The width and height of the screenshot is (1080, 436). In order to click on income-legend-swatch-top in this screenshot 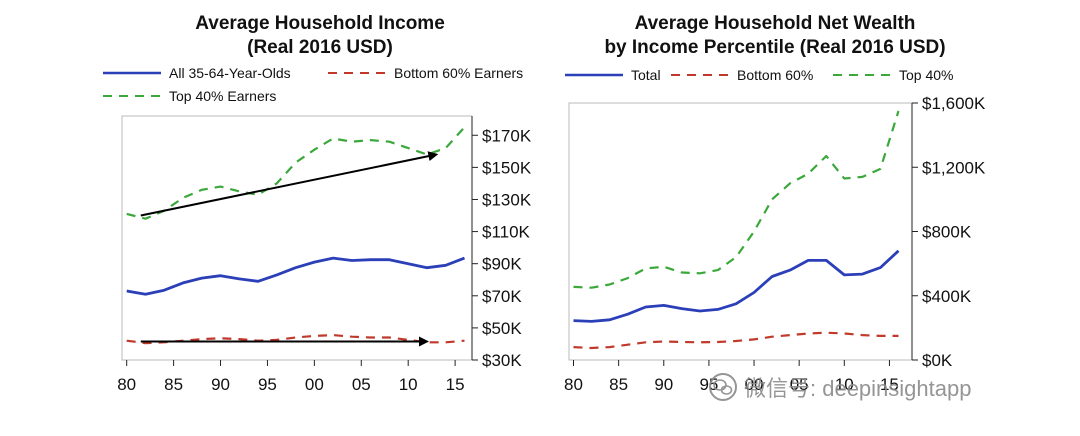, I will do `click(132, 96)`.